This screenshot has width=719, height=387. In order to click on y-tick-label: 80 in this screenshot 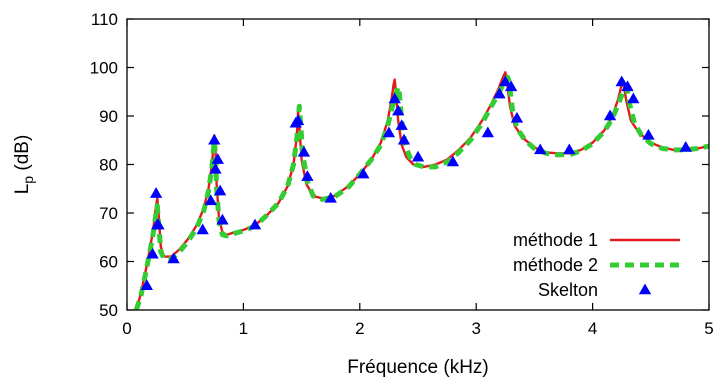, I will do `click(108, 165)`.